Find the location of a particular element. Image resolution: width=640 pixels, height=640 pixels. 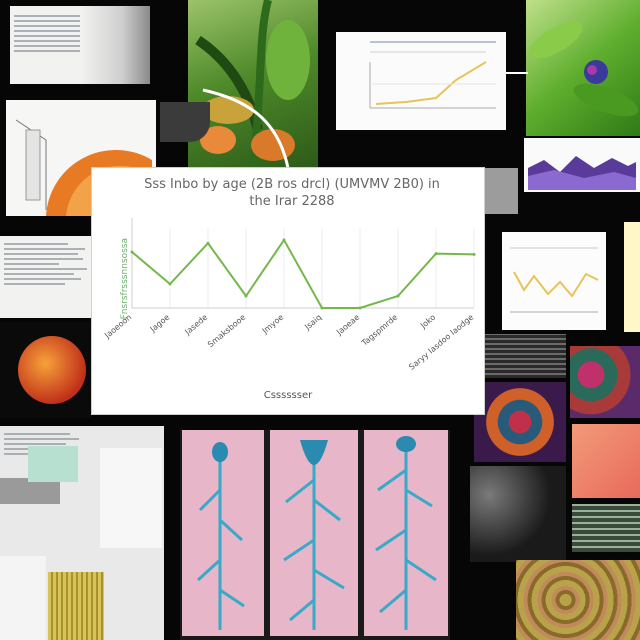

veins-illustration is located at coordinates (315, 533).